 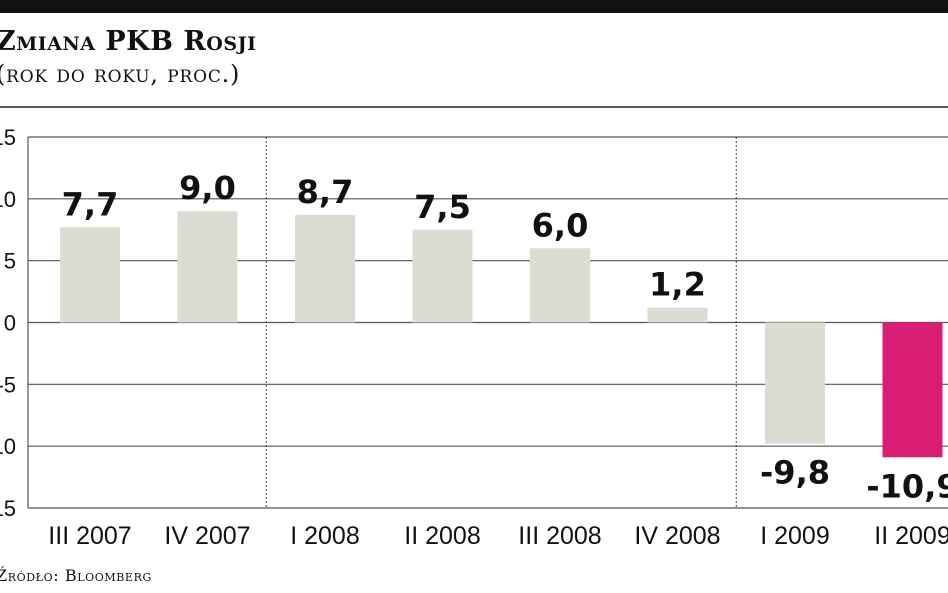 I want to click on data-label: -9,8, so click(x=795, y=473).